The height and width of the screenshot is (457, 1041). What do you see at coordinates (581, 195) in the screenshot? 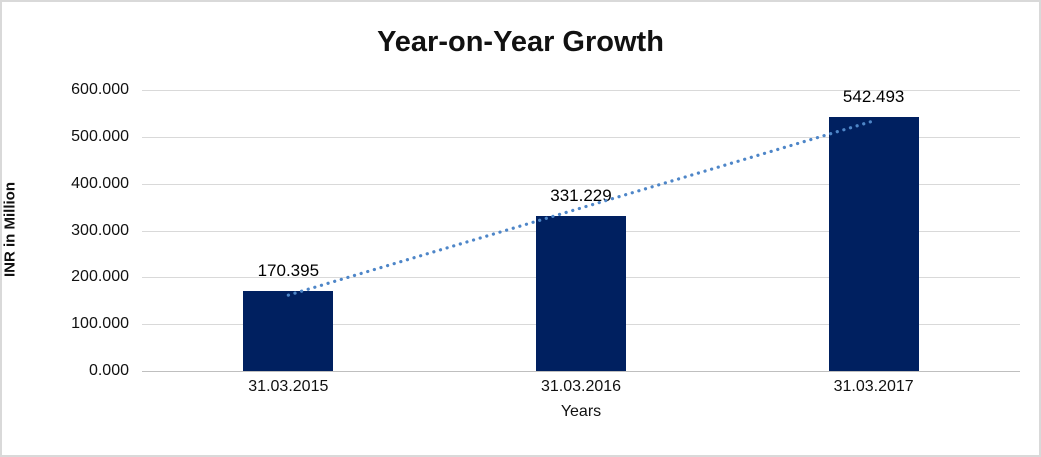
I see `bar-data-label: 331.229` at bounding box center [581, 195].